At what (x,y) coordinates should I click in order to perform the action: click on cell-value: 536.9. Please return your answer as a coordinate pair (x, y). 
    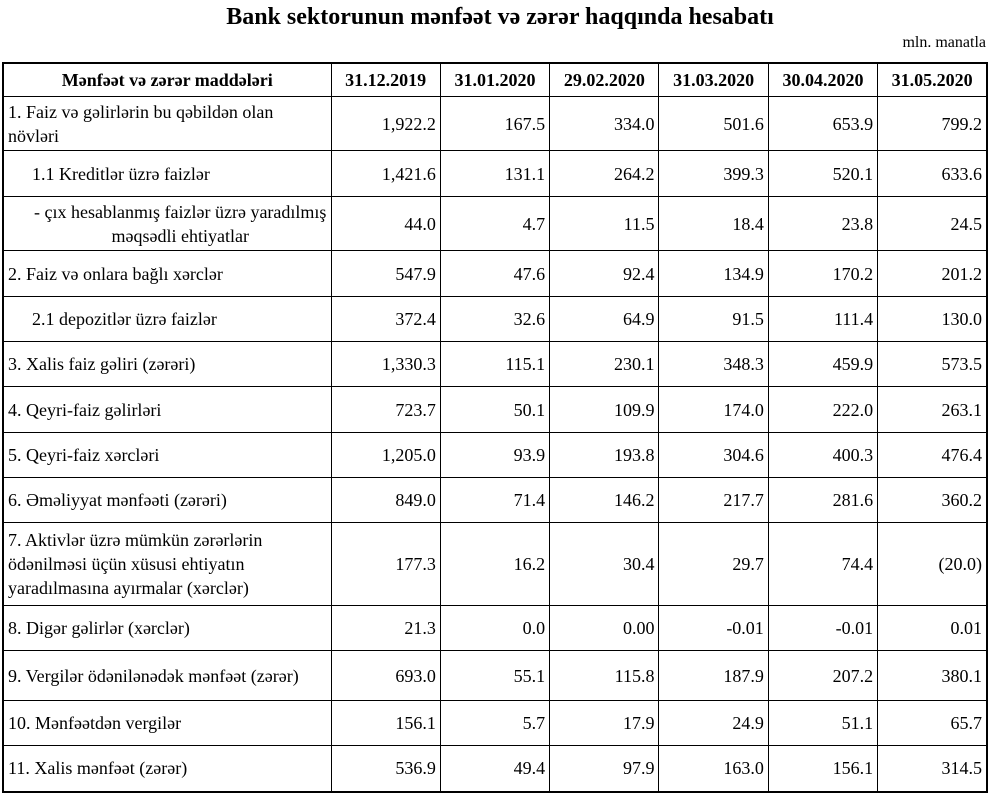
    Looking at the image, I should click on (385, 768).